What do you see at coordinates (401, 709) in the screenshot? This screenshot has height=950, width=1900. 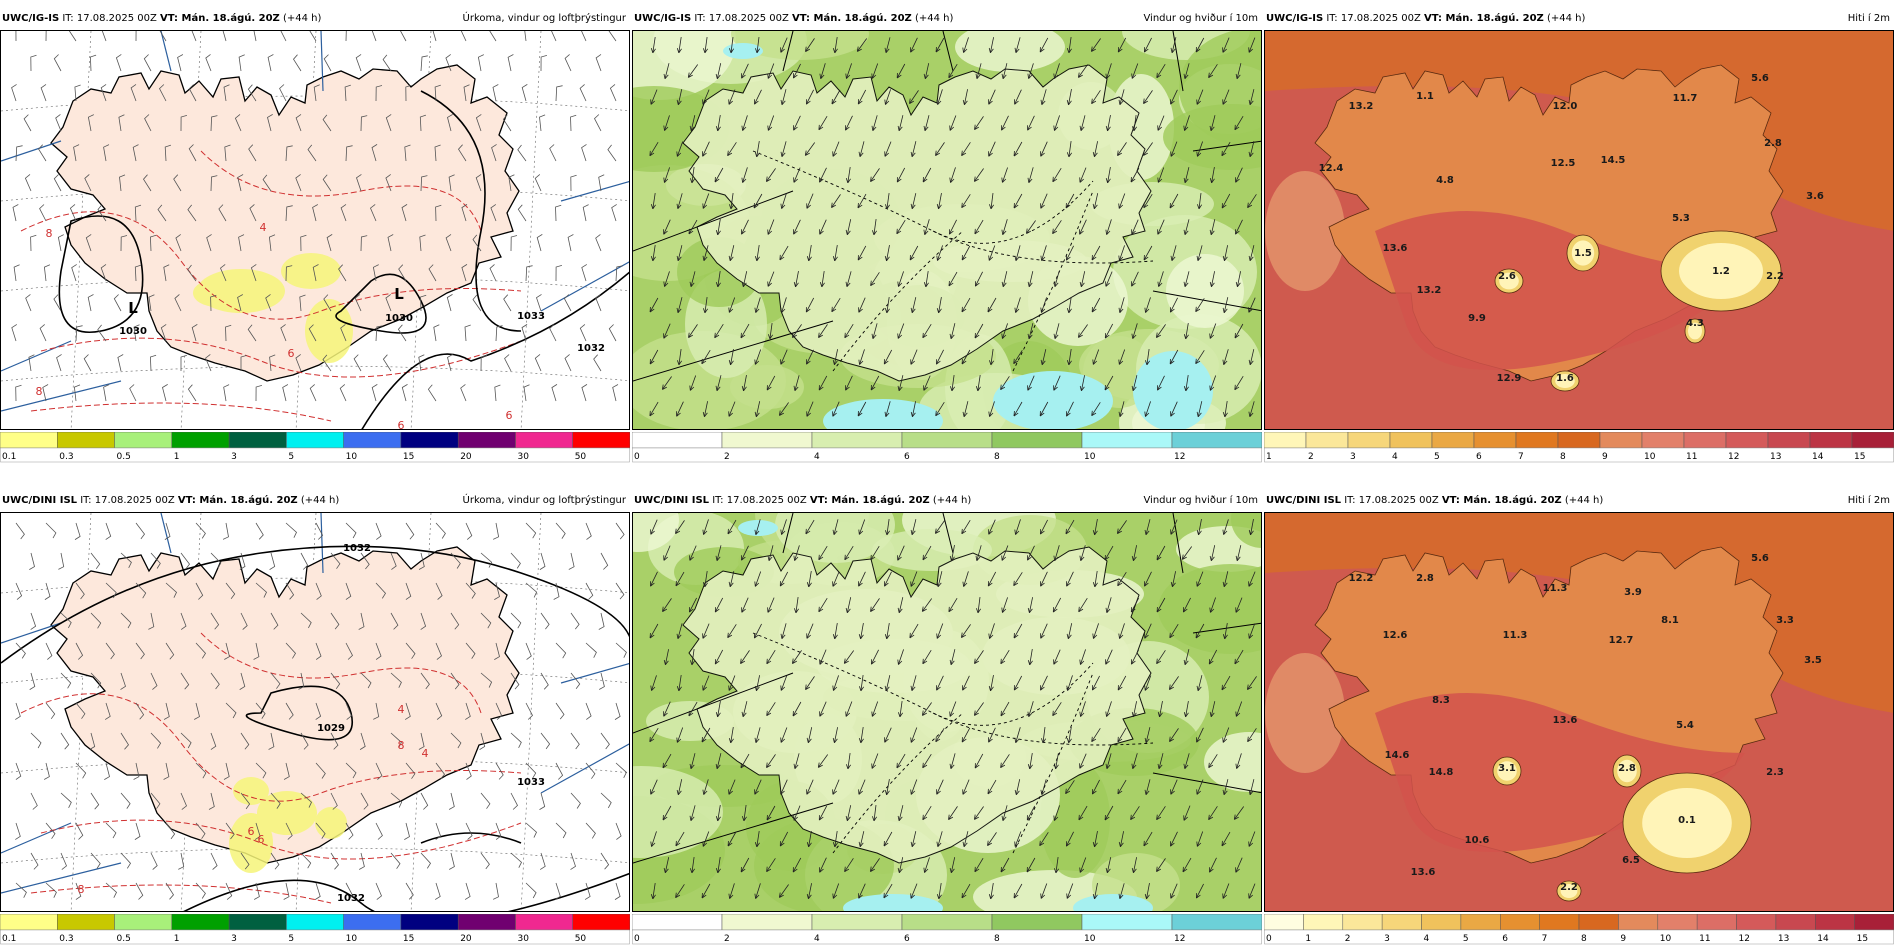 I see `temperature-contour-label: 4` at bounding box center [401, 709].